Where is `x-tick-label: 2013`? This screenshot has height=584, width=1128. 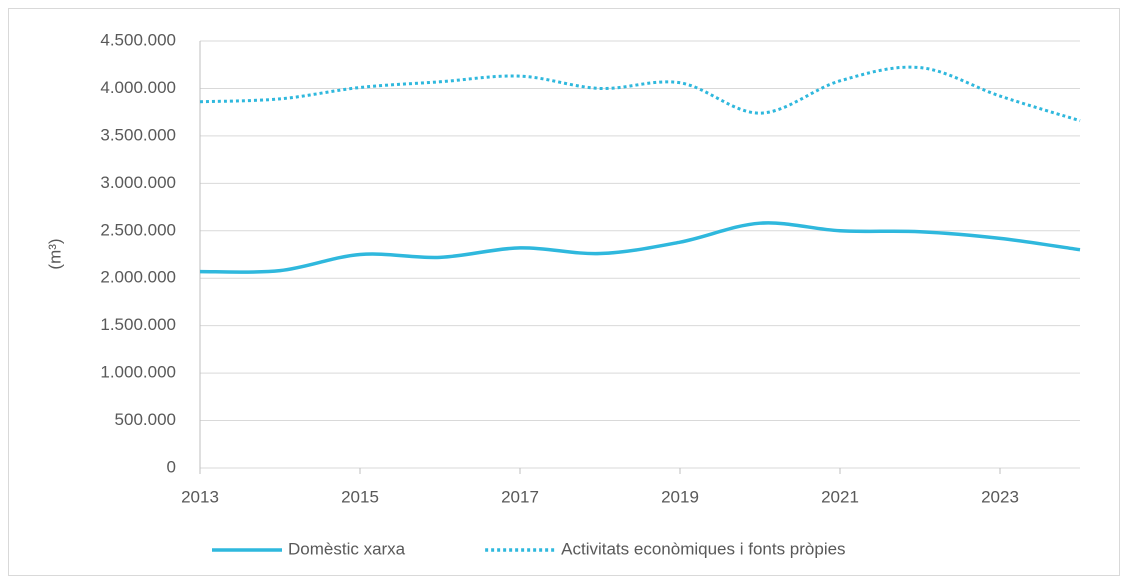 x-tick-label: 2013 is located at coordinates (200, 496).